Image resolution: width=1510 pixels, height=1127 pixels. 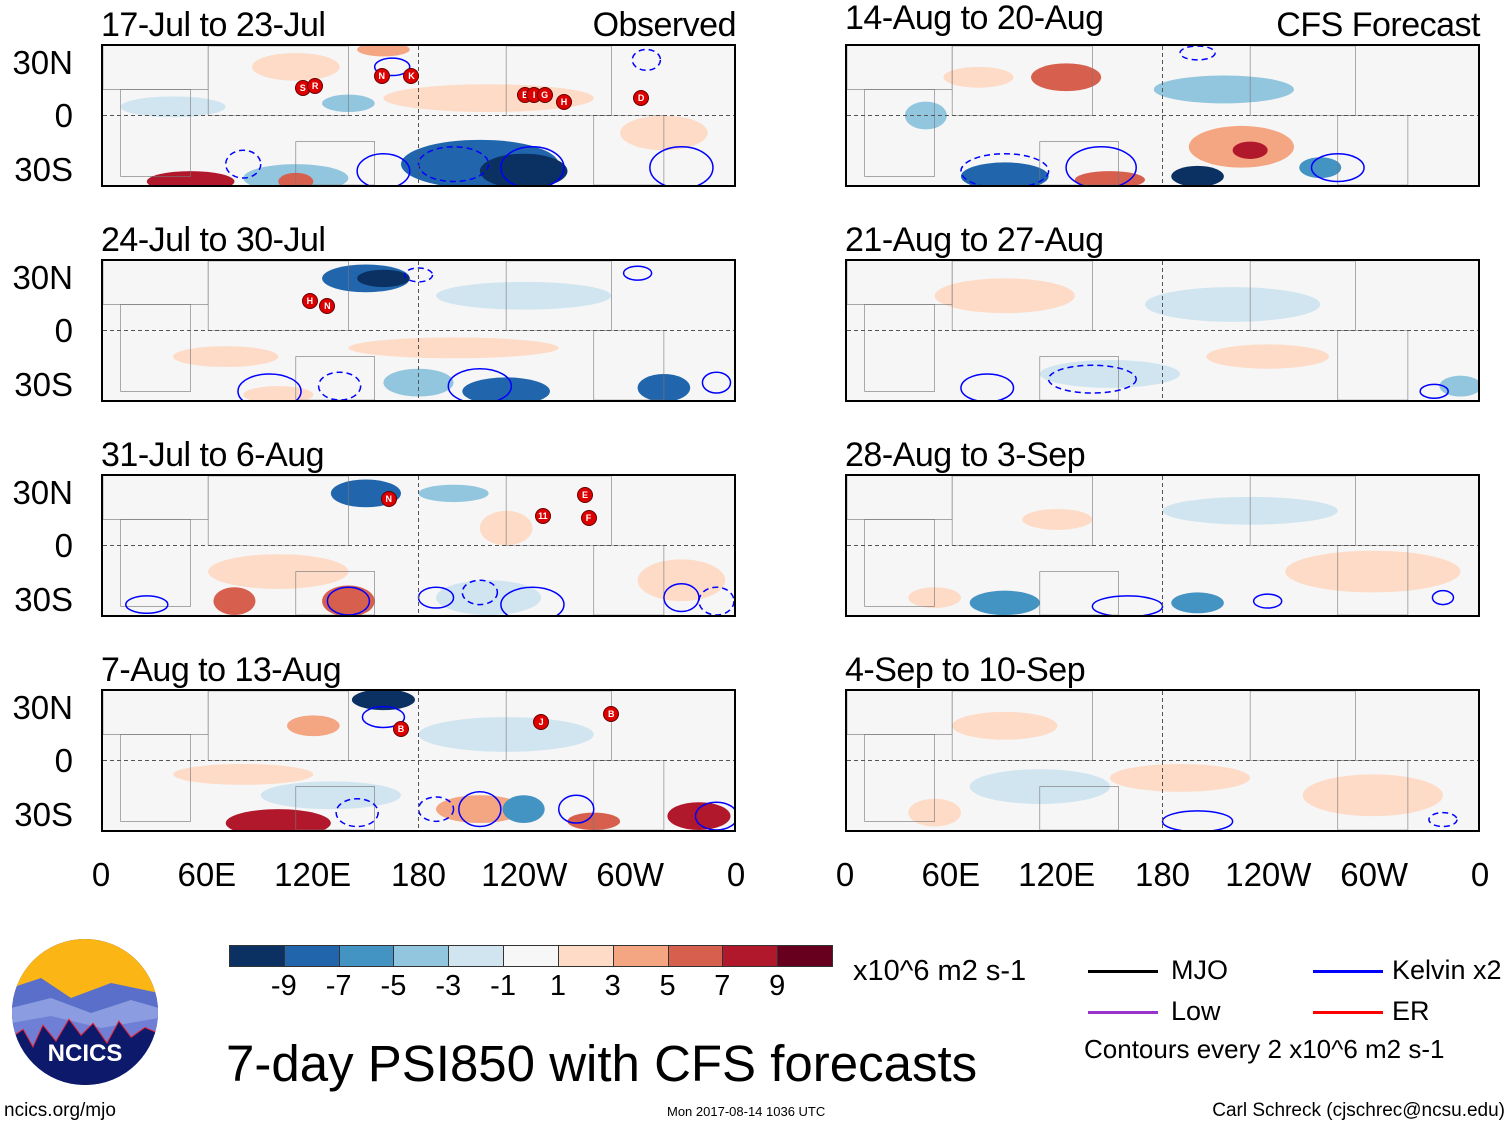 What do you see at coordinates (542, 515) in the screenshot?
I see `tropical-cyclone-marker: 11` at bounding box center [542, 515].